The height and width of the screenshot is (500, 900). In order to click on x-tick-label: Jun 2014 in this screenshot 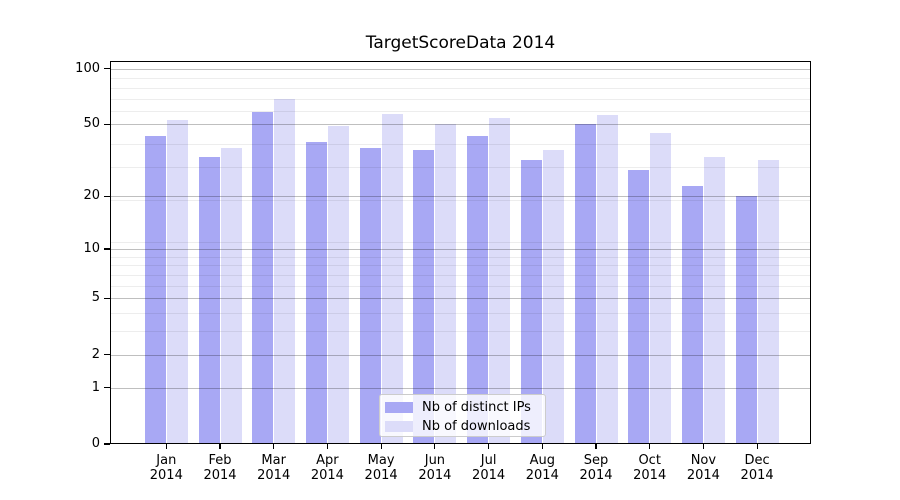, I will do `click(435, 468)`.